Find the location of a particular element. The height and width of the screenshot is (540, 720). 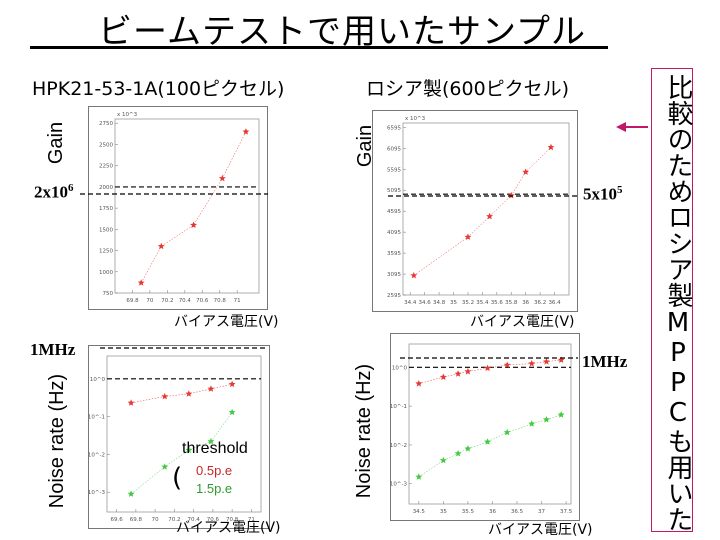

noise_right-xtick-label: 37 is located at coordinates (541, 512).